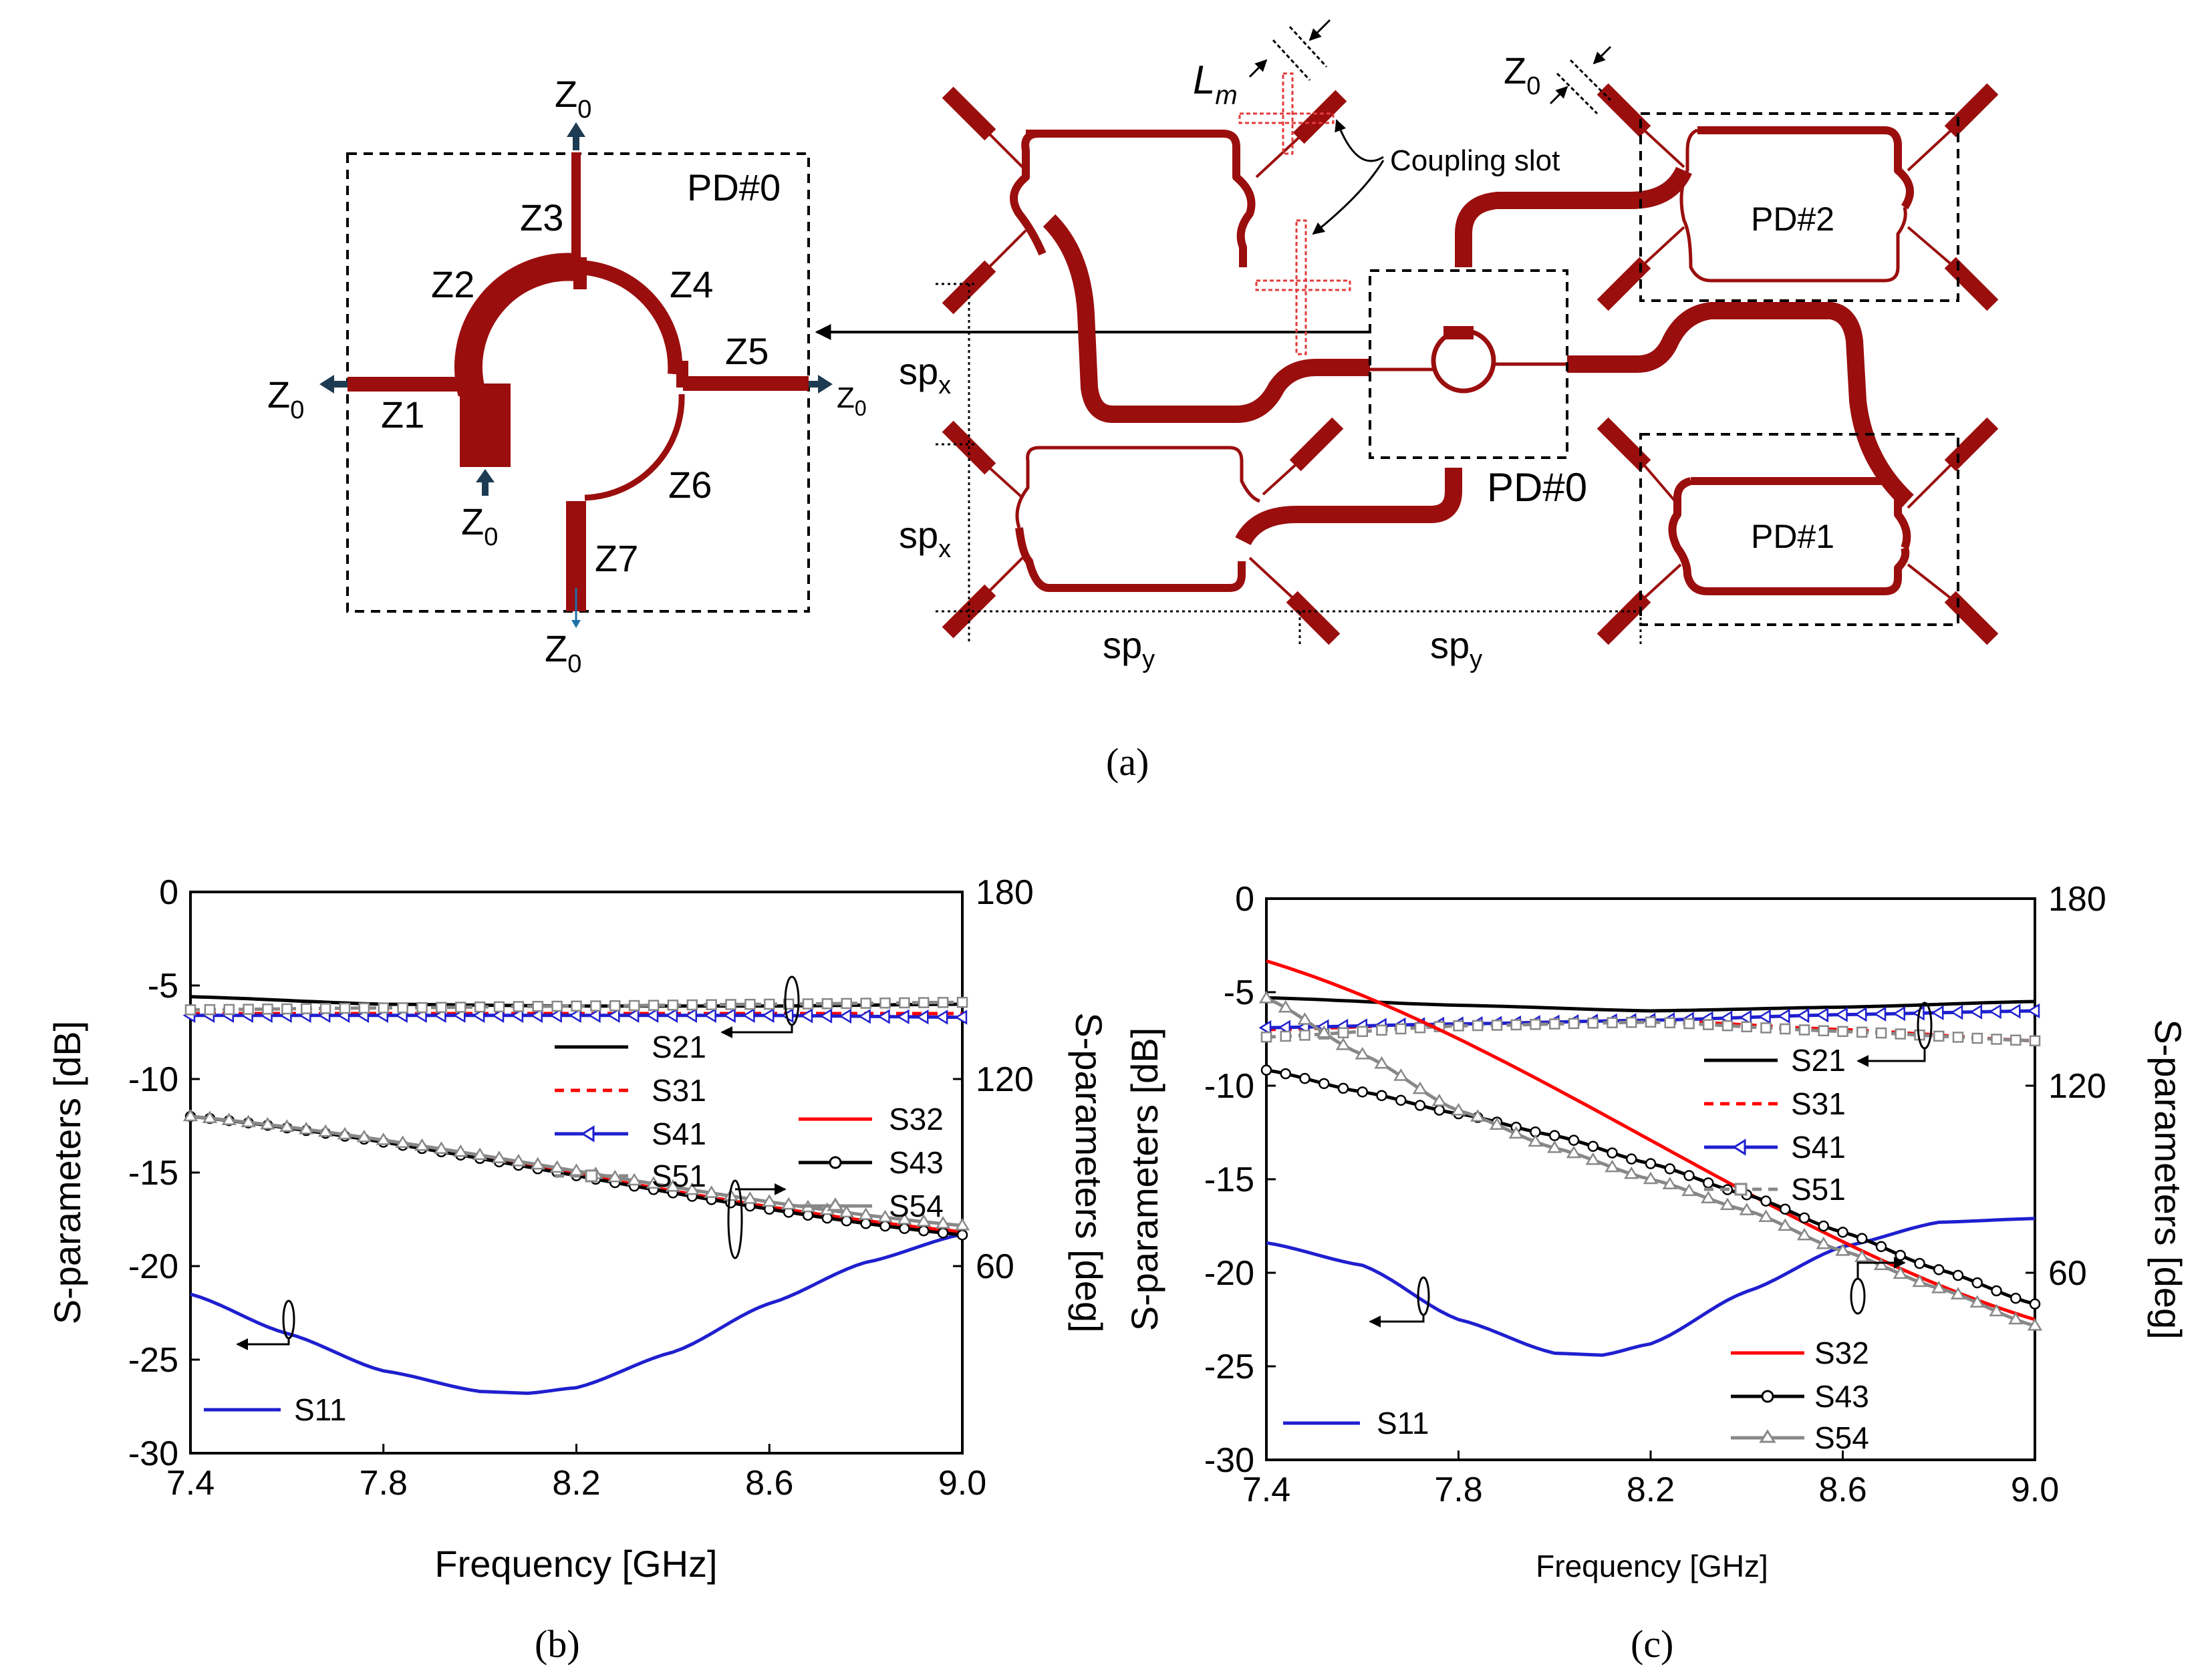 The height and width of the screenshot is (1679, 2212). What do you see at coordinates (576, 1313) in the screenshot?
I see `series-s11` at bounding box center [576, 1313].